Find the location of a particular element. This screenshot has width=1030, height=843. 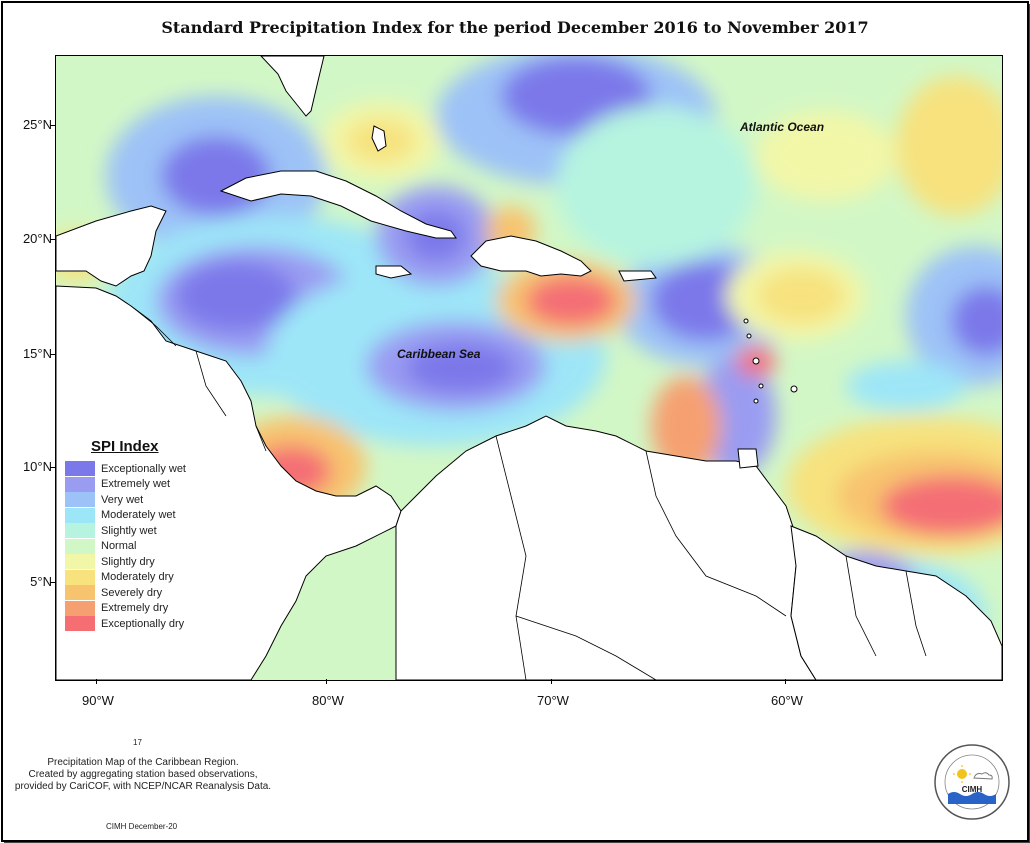

legend-item: Exceptionally wet is located at coordinates (125, 469).